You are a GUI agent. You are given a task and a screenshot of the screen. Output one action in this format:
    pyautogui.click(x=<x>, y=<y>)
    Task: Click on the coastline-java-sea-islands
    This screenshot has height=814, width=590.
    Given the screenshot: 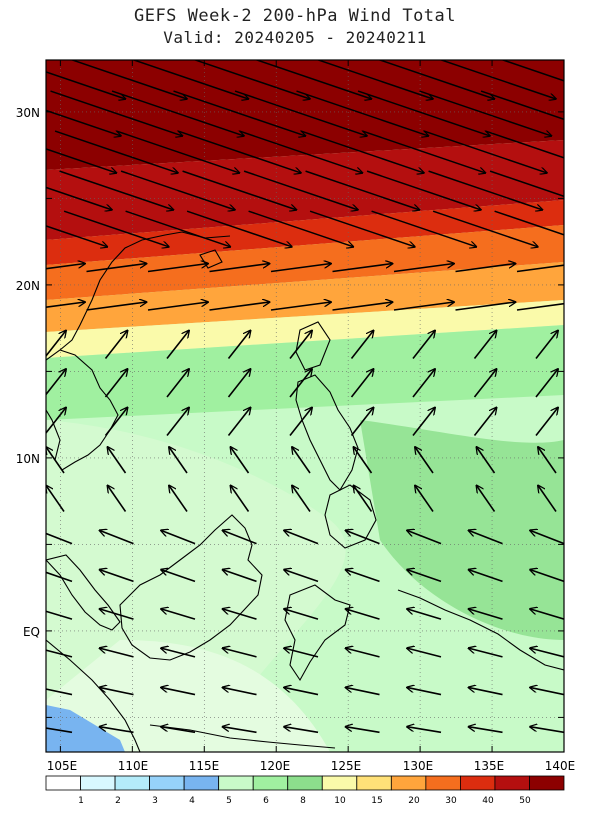 What is the action you would take?
    pyautogui.click(x=242, y=736)
    